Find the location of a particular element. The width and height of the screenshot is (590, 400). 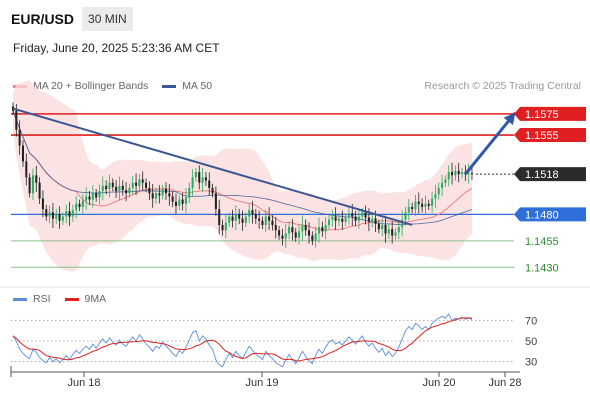

legend-swatch-9ma is located at coordinates (71, 299).